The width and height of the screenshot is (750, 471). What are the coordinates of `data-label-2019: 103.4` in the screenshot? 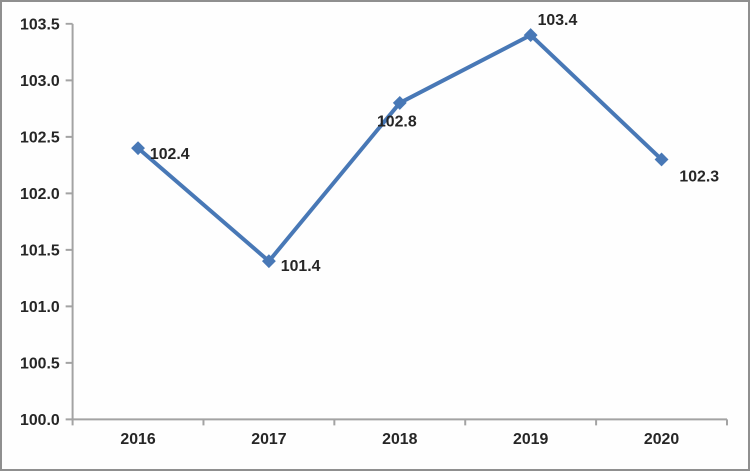 It's located at (558, 20).